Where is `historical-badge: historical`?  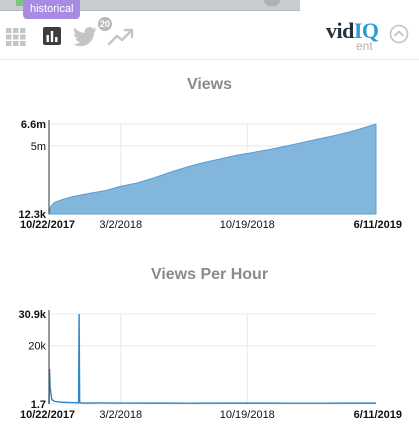
historical-badge: historical is located at coordinates (52, 9).